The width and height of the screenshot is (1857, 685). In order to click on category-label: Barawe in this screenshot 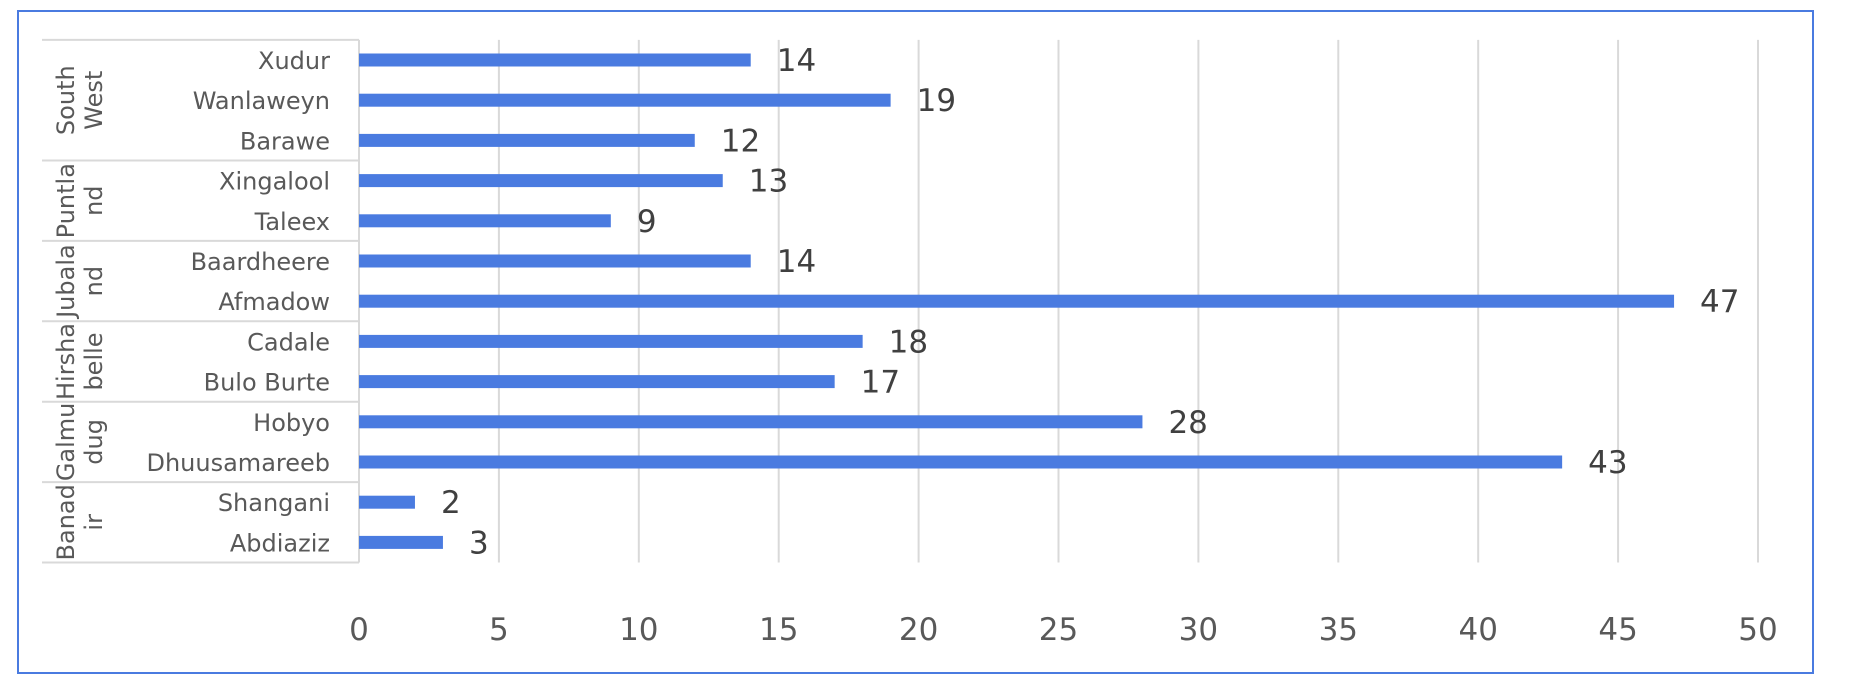, I will do `click(285, 141)`.